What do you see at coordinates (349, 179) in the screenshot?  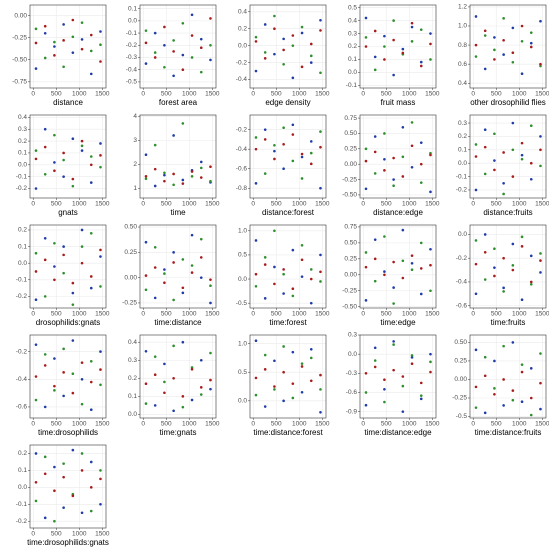 I see `y-tick-label: -0.25` at bounding box center [349, 179].